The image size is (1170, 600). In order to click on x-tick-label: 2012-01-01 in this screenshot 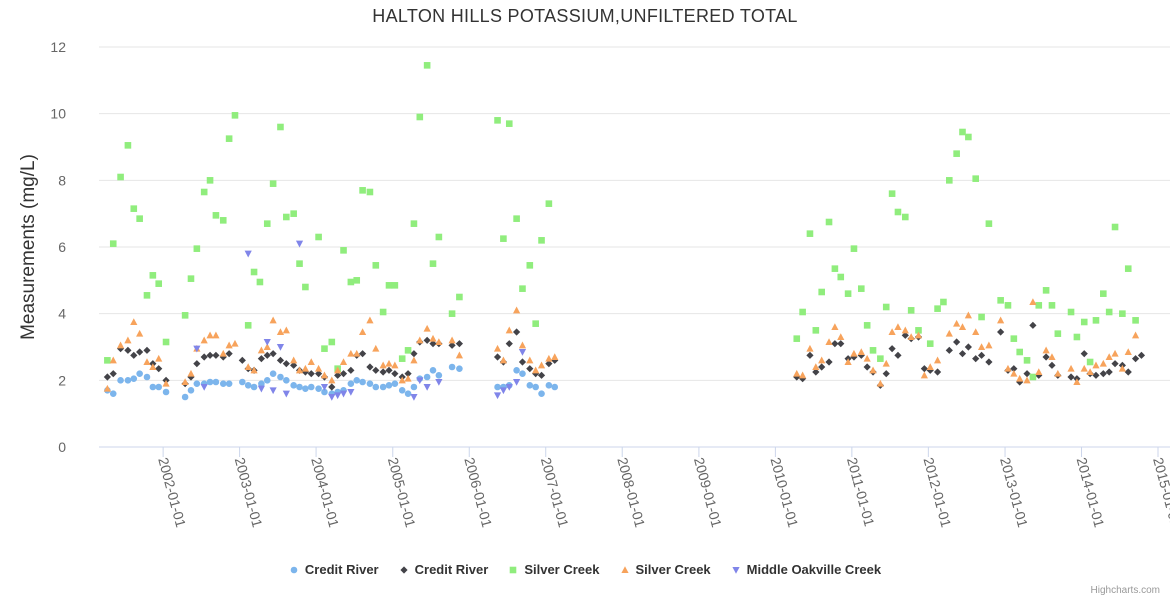, I will do `click(937, 493)`.